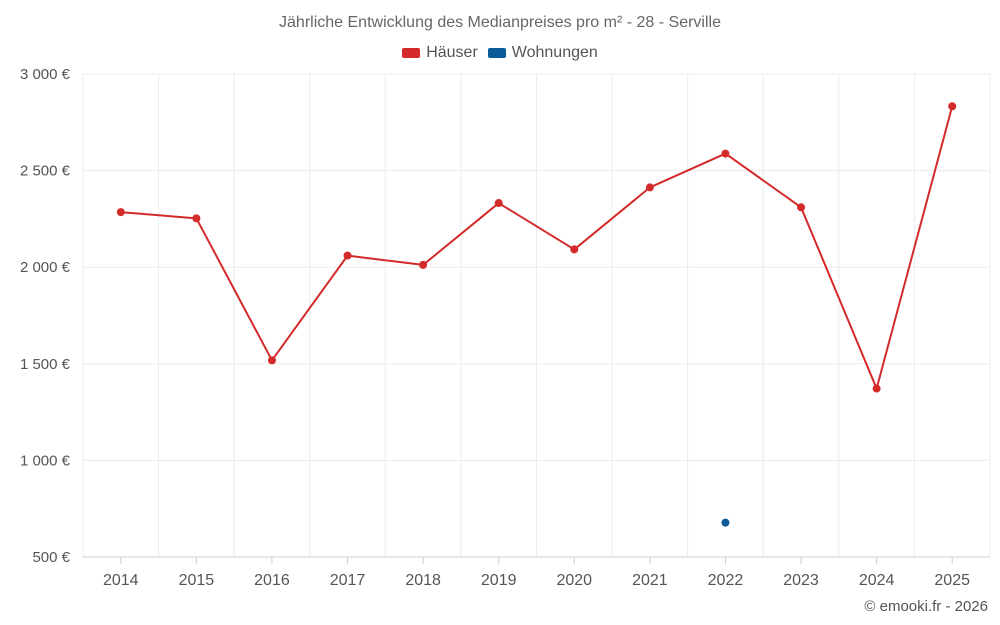 The height and width of the screenshot is (625, 1000). Describe the element at coordinates (650, 580) in the screenshot. I see `x-tick-label: 2021` at that location.